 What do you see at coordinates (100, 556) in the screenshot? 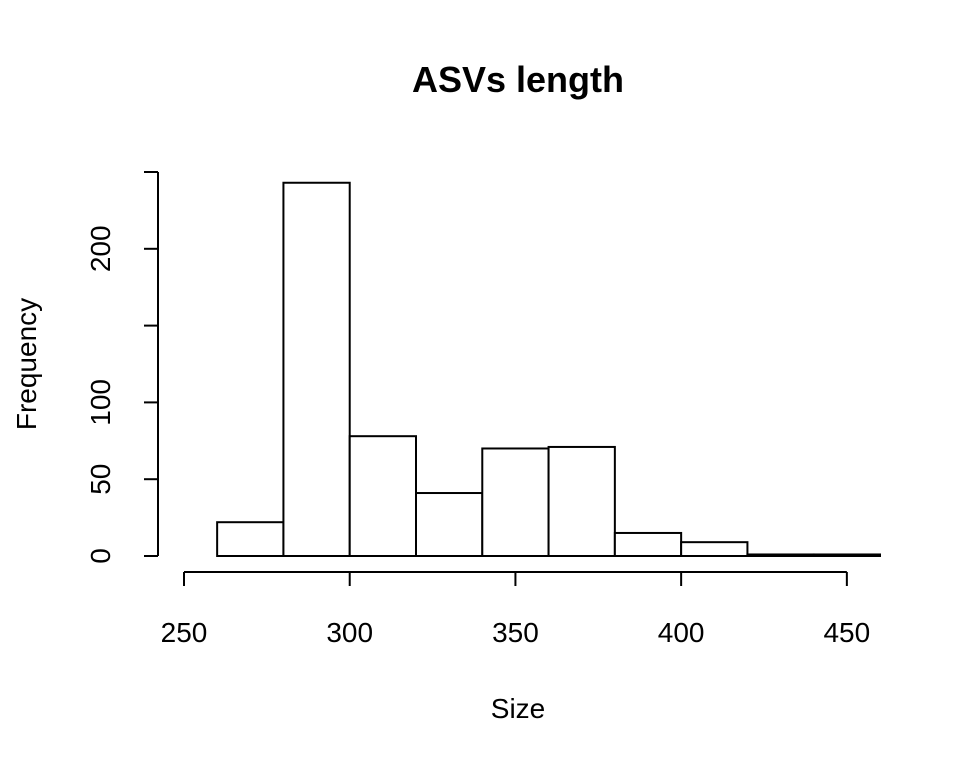
I see `y-tick-label-0: 0` at bounding box center [100, 556].